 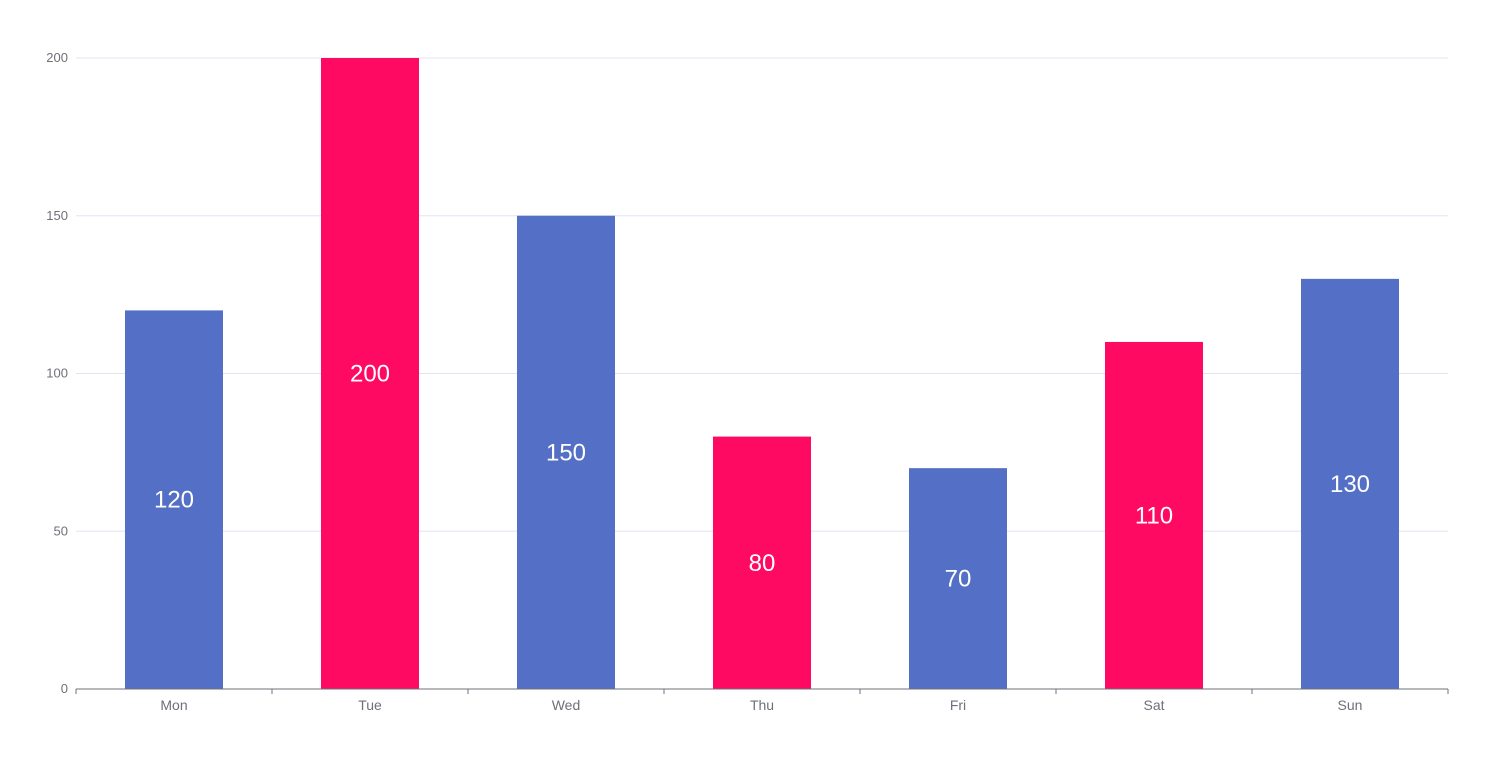 What do you see at coordinates (61, 530) in the screenshot?
I see `y-tick-label: 50` at bounding box center [61, 530].